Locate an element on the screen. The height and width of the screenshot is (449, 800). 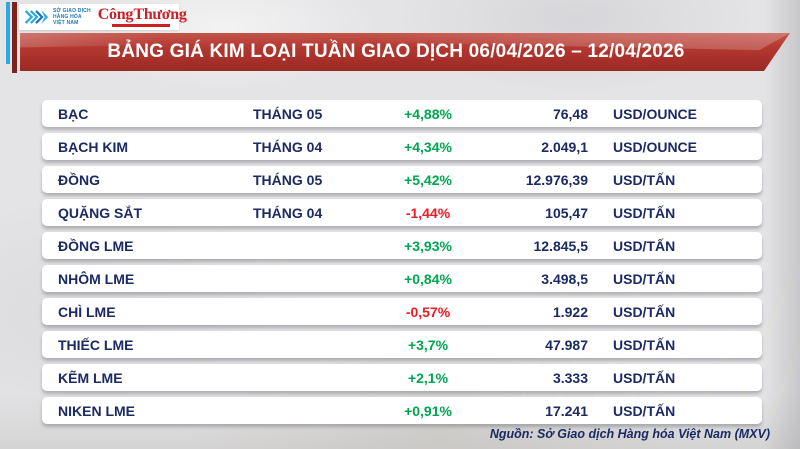
table-row: CHÌ LME -0,57% 1.922 USD/TẤN is located at coordinates (402, 311).